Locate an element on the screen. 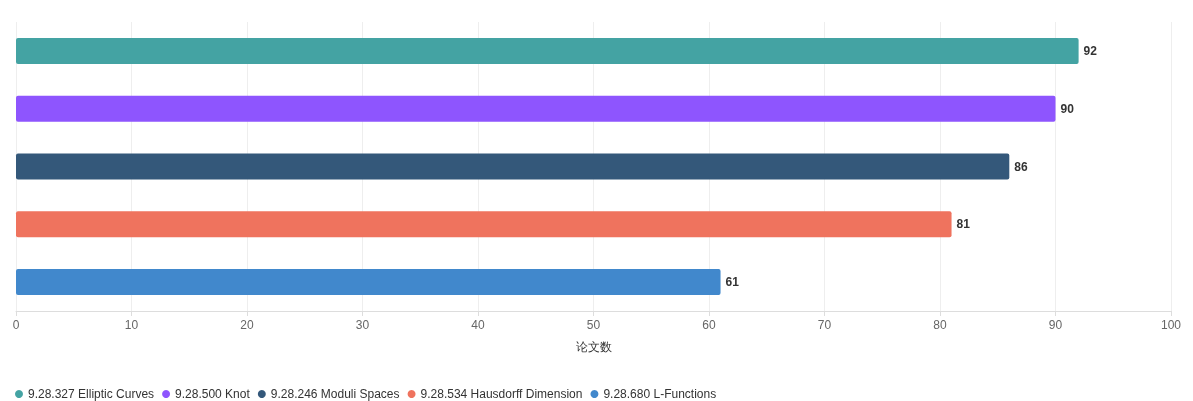 Image resolution: width=1193 pixels, height=401 pixels. x-tick-label: 0 is located at coordinates (16, 325).